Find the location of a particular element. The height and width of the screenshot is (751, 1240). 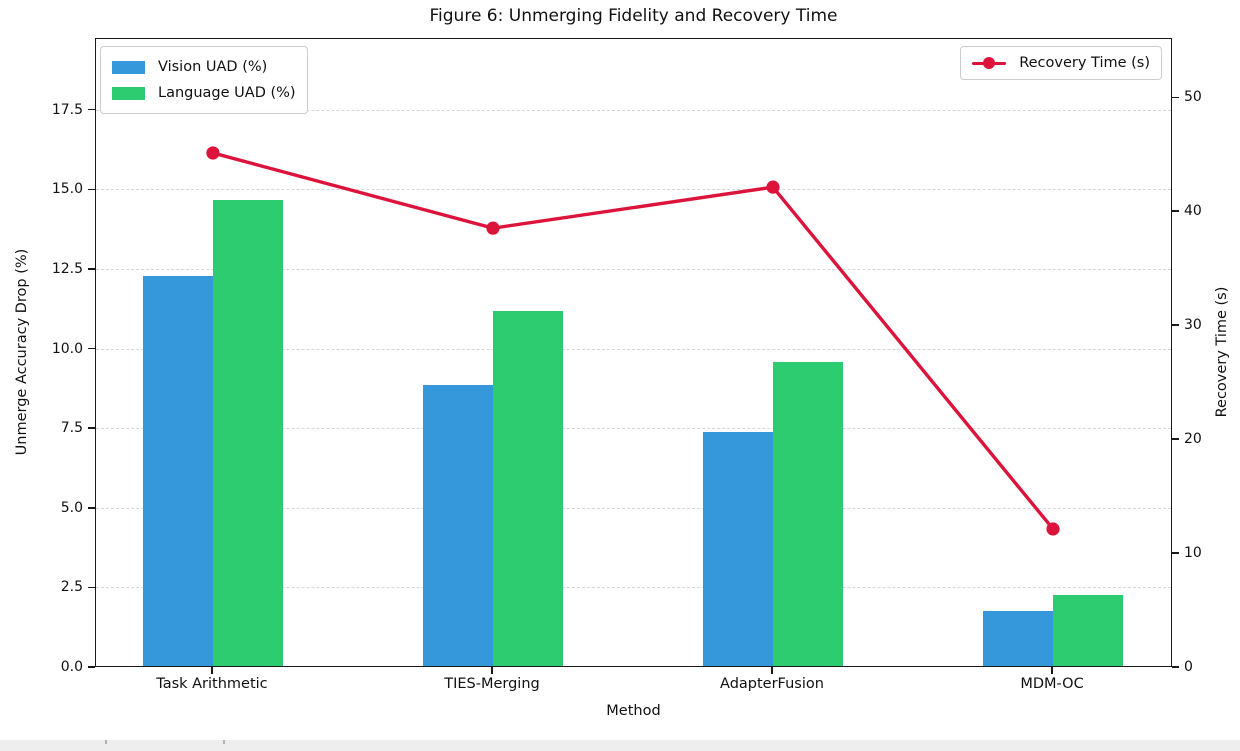

legend-entry: Vision UAD (%) is located at coordinates (204, 67).